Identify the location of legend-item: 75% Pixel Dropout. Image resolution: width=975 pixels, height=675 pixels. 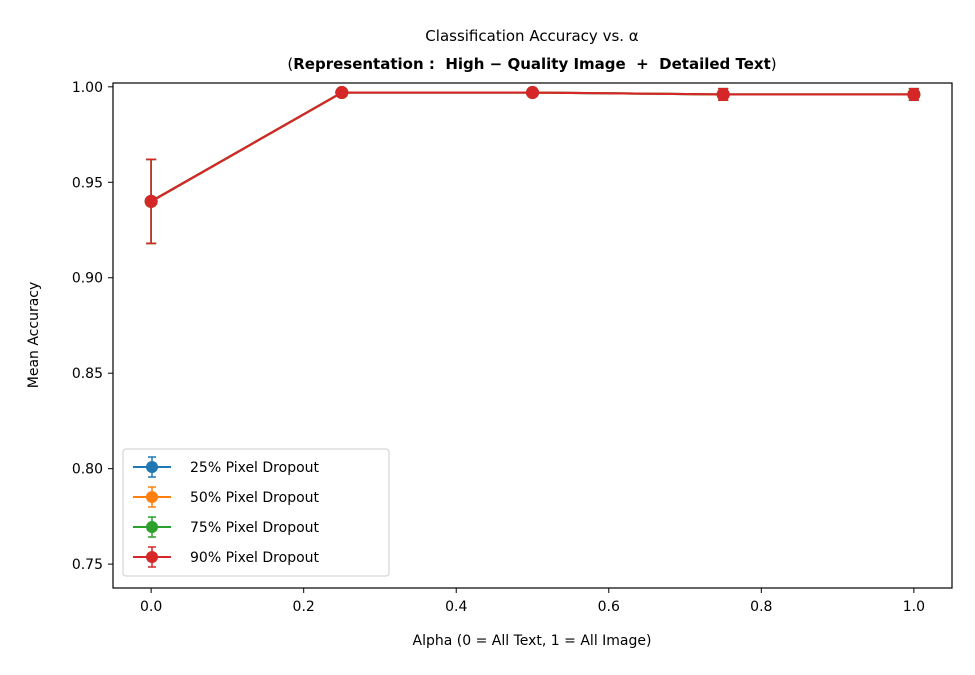
(226, 527).